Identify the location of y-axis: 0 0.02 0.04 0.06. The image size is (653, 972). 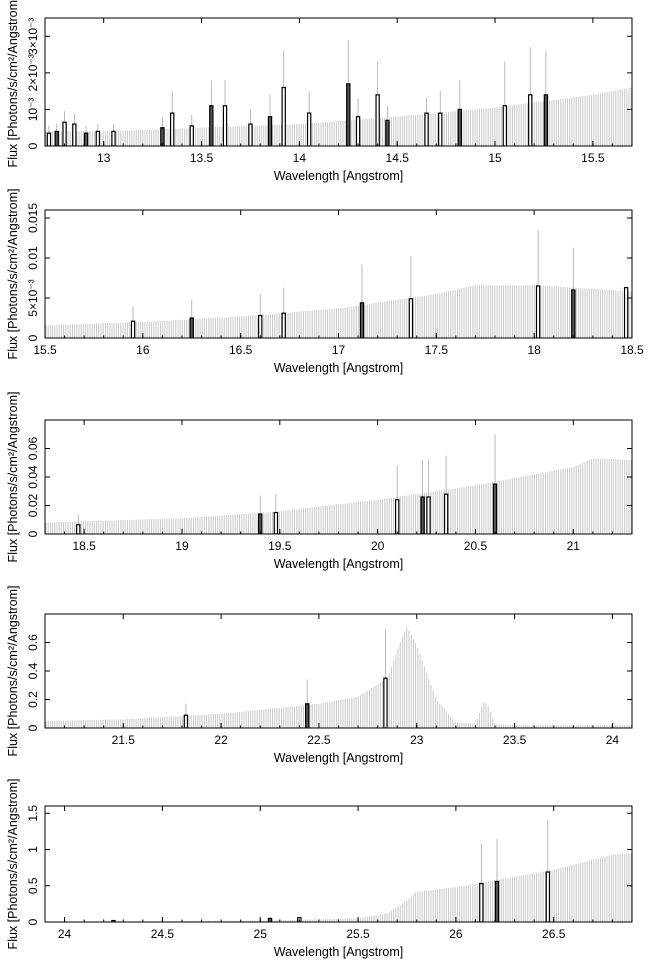
(329, 486).